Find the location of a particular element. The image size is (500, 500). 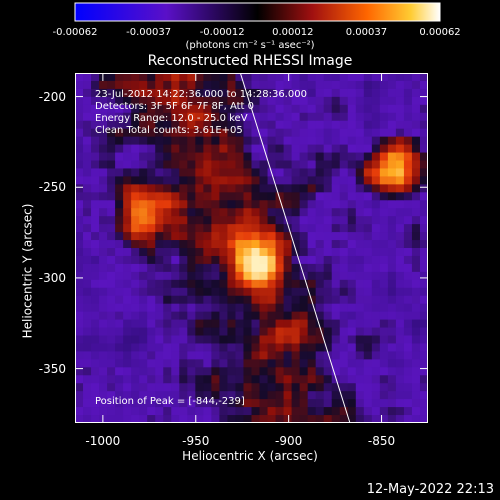

colorbar-tick-label: 0.00037 is located at coordinates (366, 32).